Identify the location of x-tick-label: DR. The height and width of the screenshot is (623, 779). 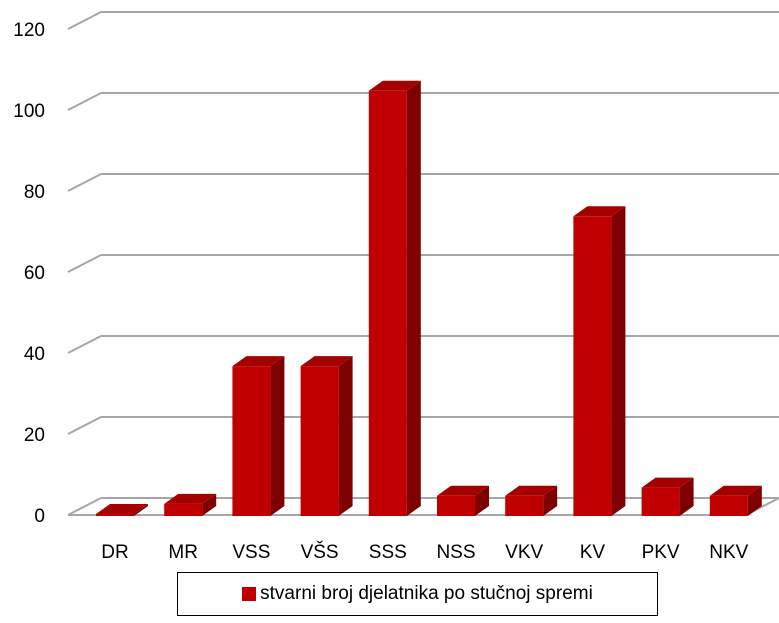
(114, 552).